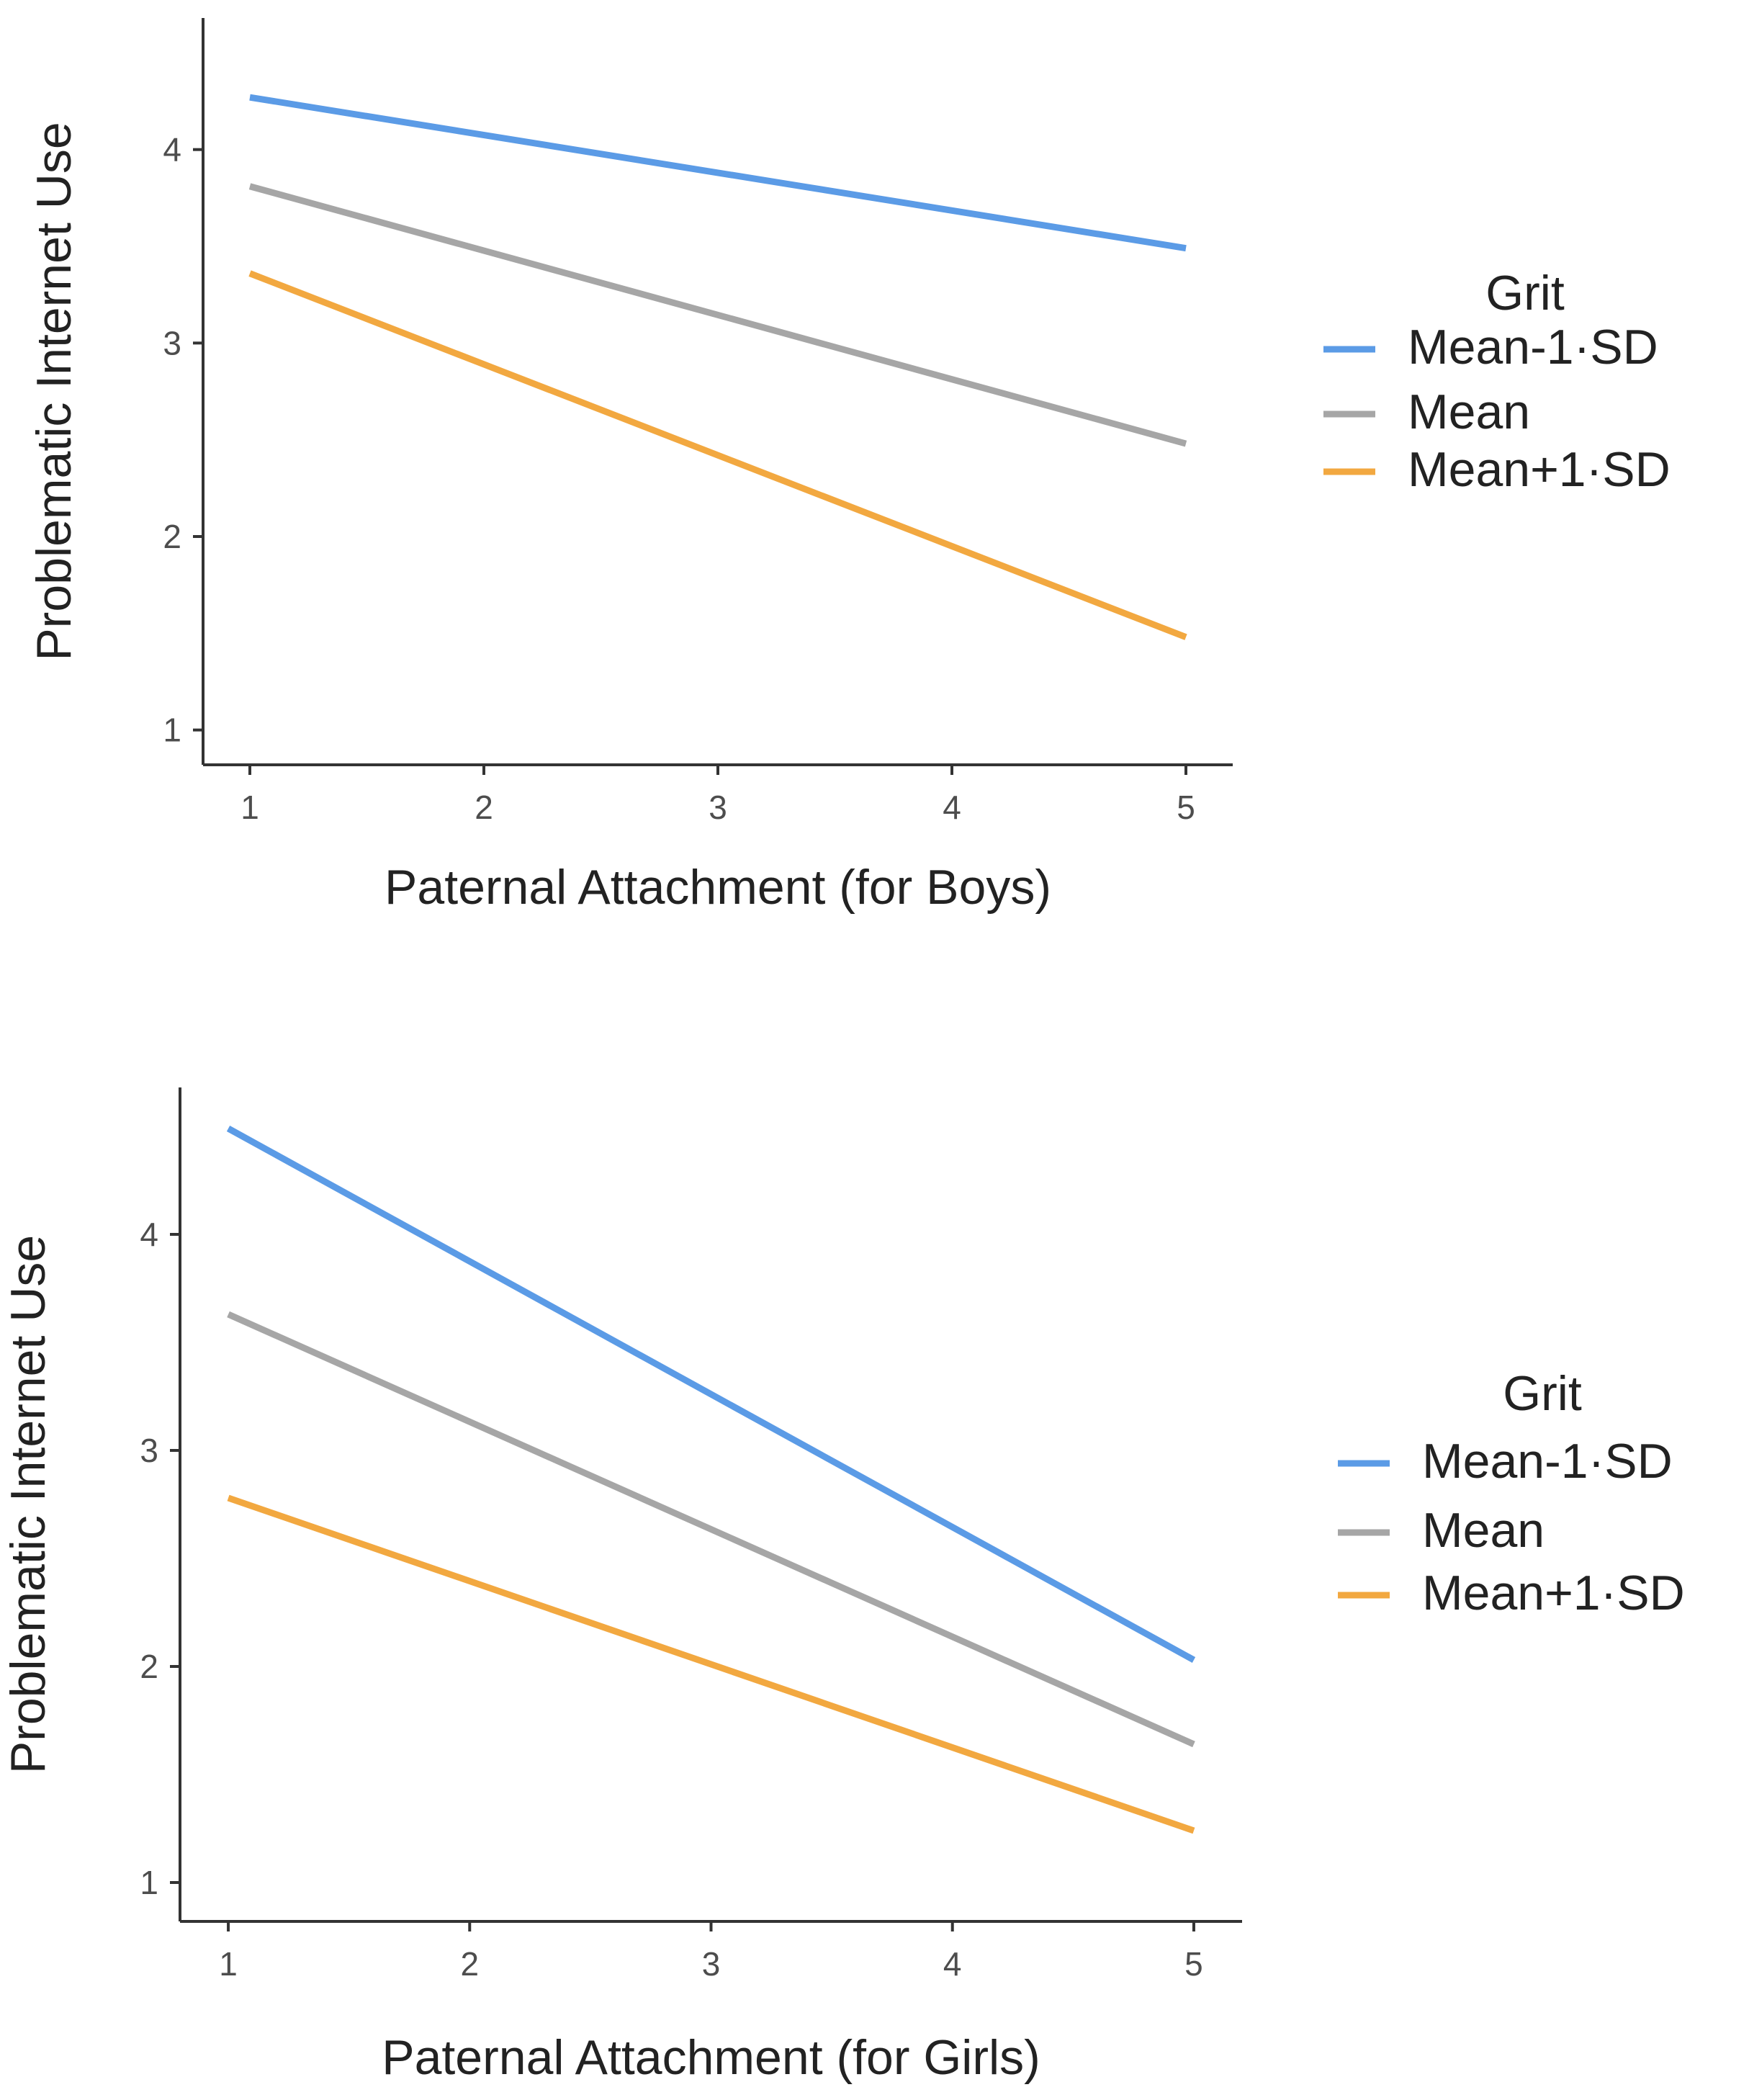 This screenshot has width=1749, height=2100. What do you see at coordinates (1511, 1493) in the screenshot?
I see `legend: Grit Mean-1·SD Mean Mean+1·SD` at bounding box center [1511, 1493].